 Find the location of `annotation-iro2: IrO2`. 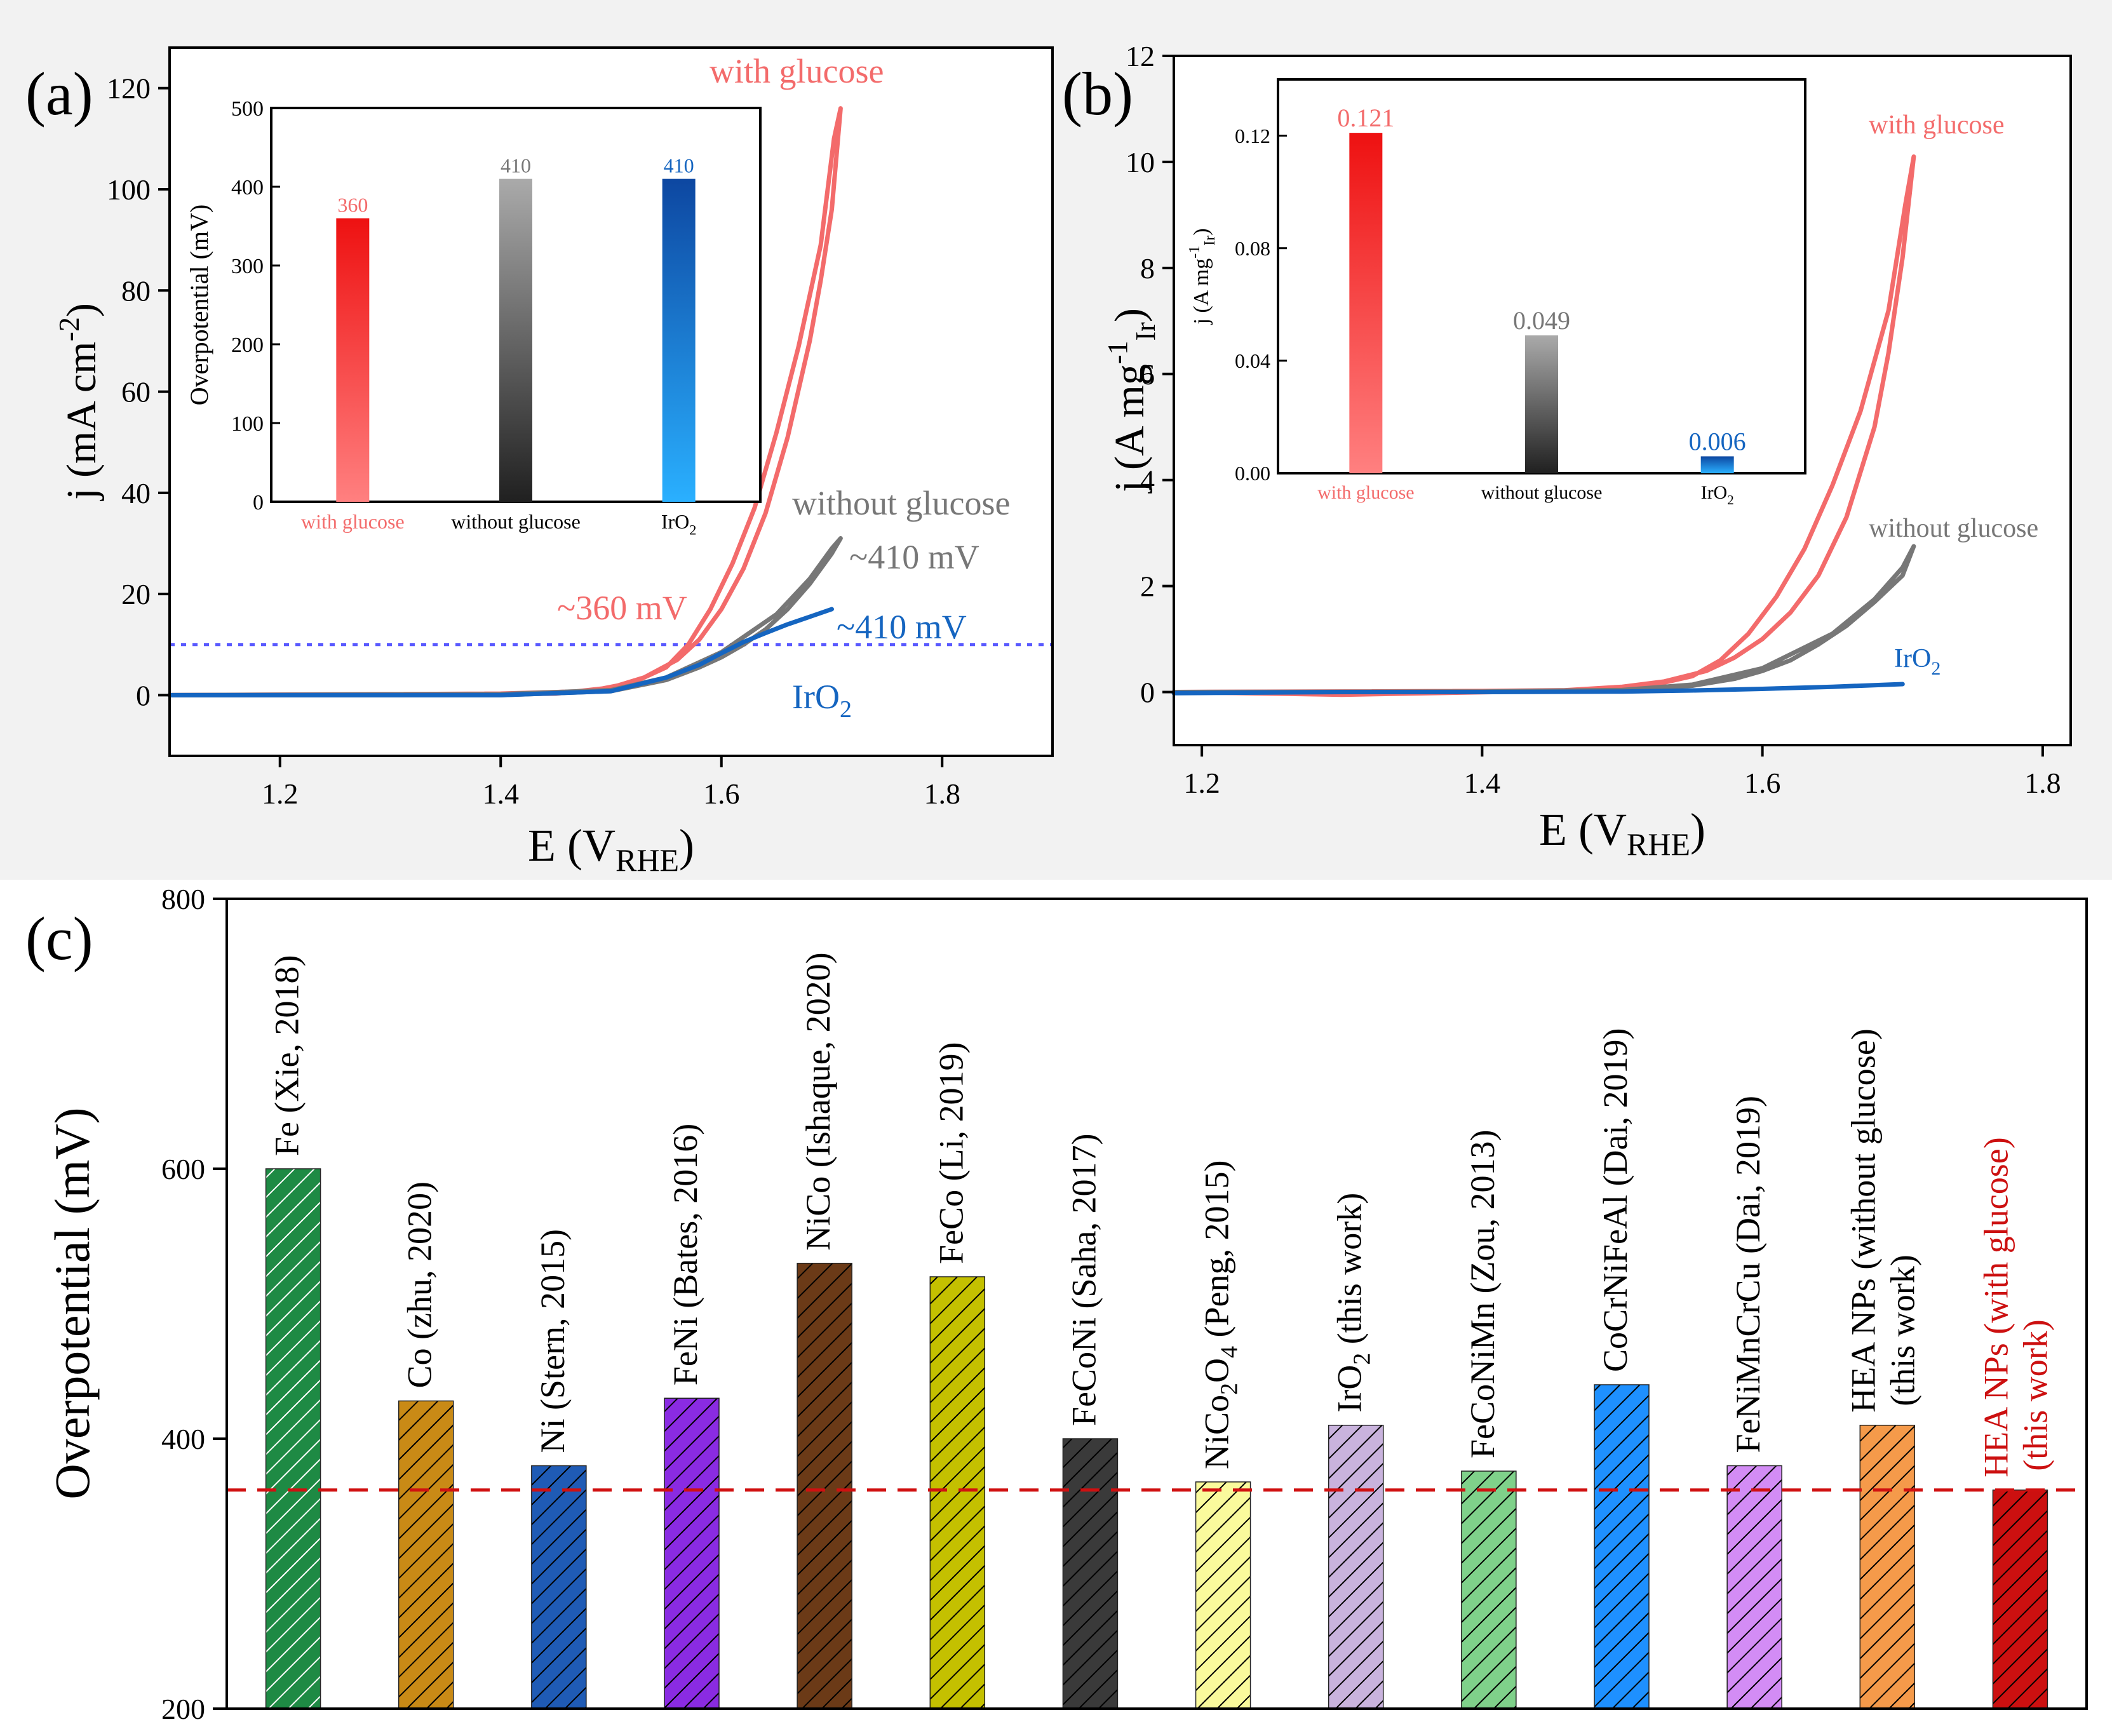

annotation-iro2: IrO2 is located at coordinates (822, 701).